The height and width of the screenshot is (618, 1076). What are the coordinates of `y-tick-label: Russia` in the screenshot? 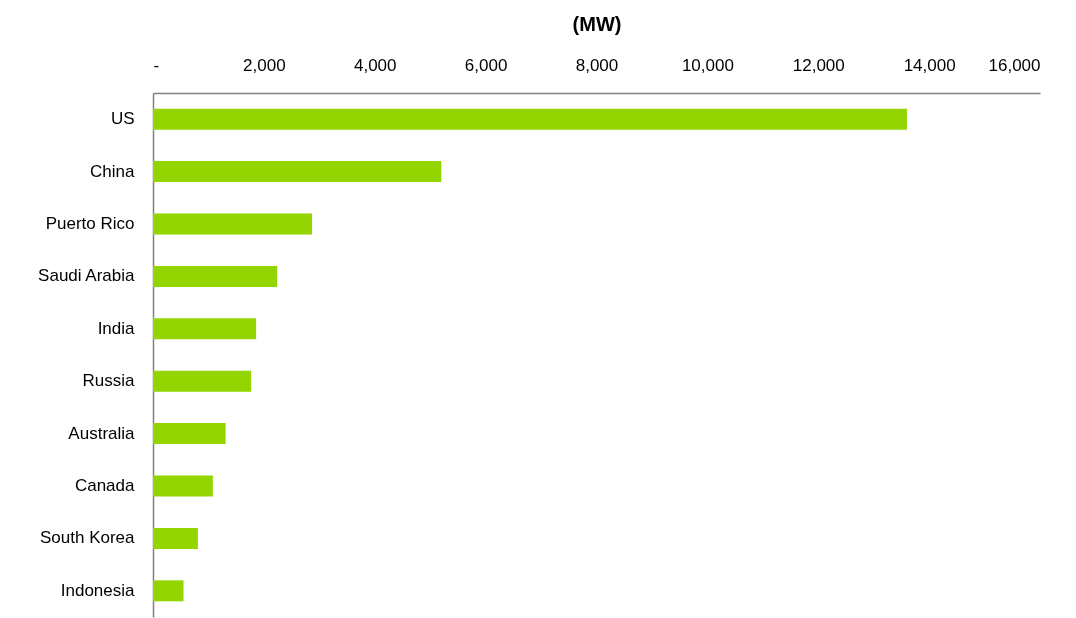 It's located at (109, 381).